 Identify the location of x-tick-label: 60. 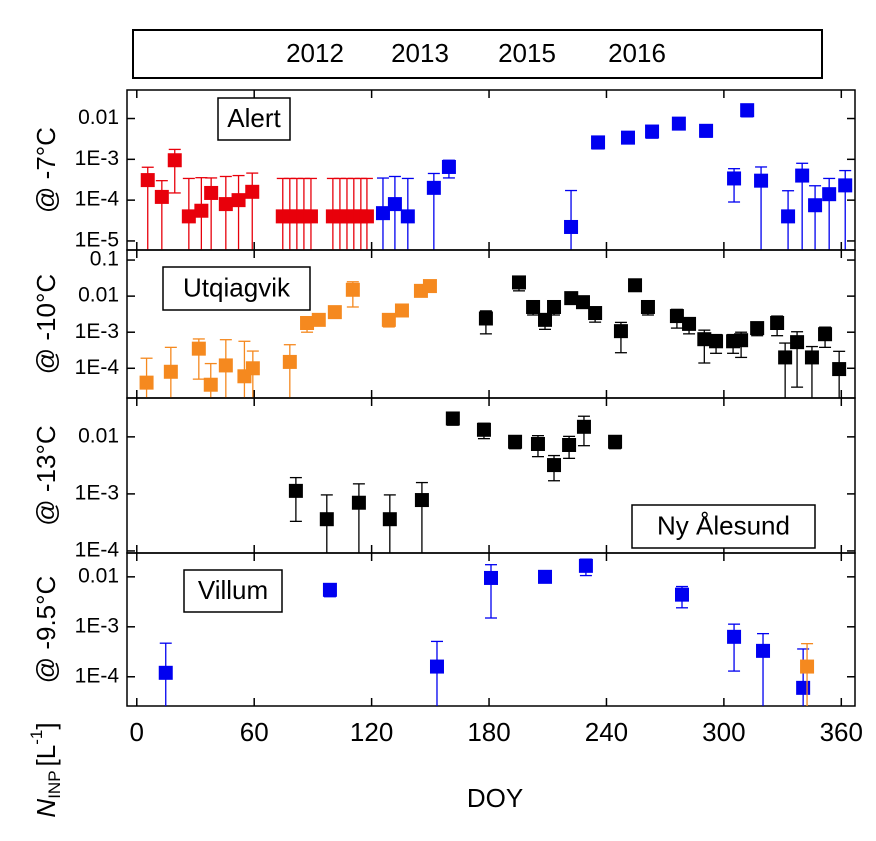
(254, 732).